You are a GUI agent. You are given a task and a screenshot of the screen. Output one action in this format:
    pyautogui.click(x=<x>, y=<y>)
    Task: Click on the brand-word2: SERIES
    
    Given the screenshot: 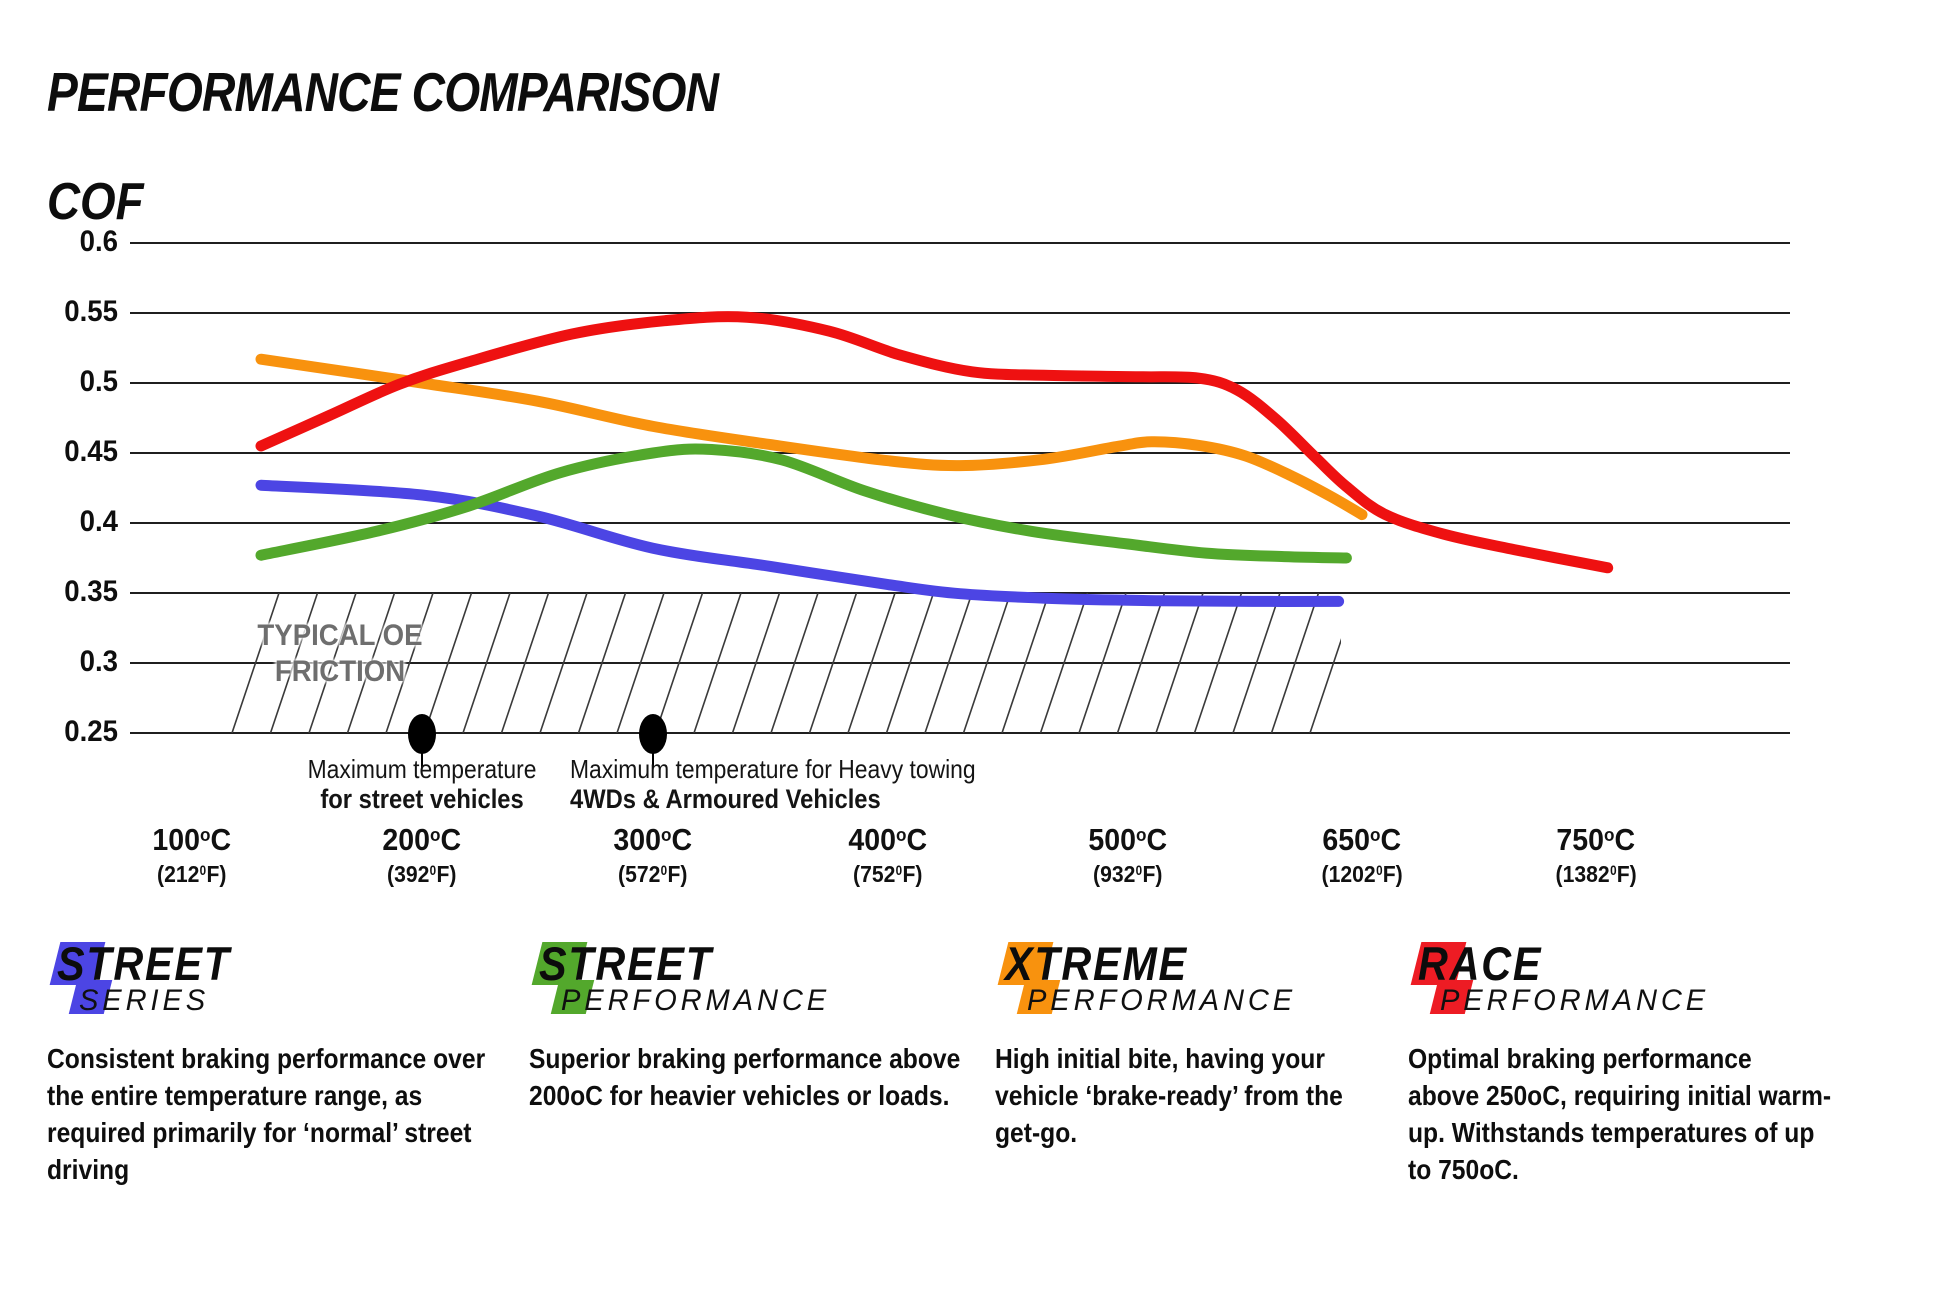 What is the action you would take?
    pyautogui.click(x=144, y=1000)
    